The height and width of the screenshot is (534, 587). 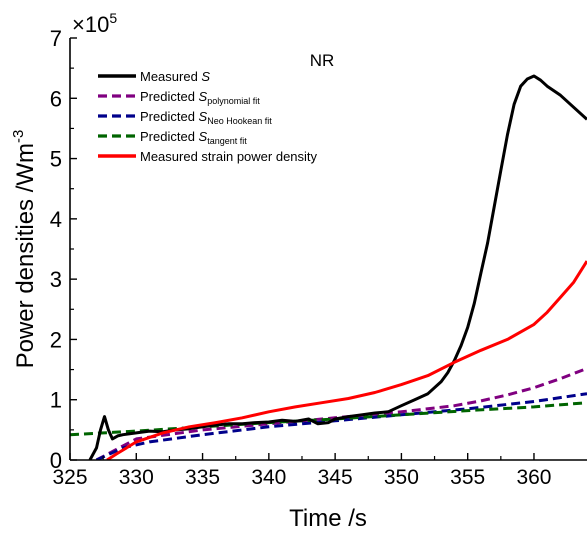 I want to click on y-tick-label-4: 4, so click(x=56, y=219).